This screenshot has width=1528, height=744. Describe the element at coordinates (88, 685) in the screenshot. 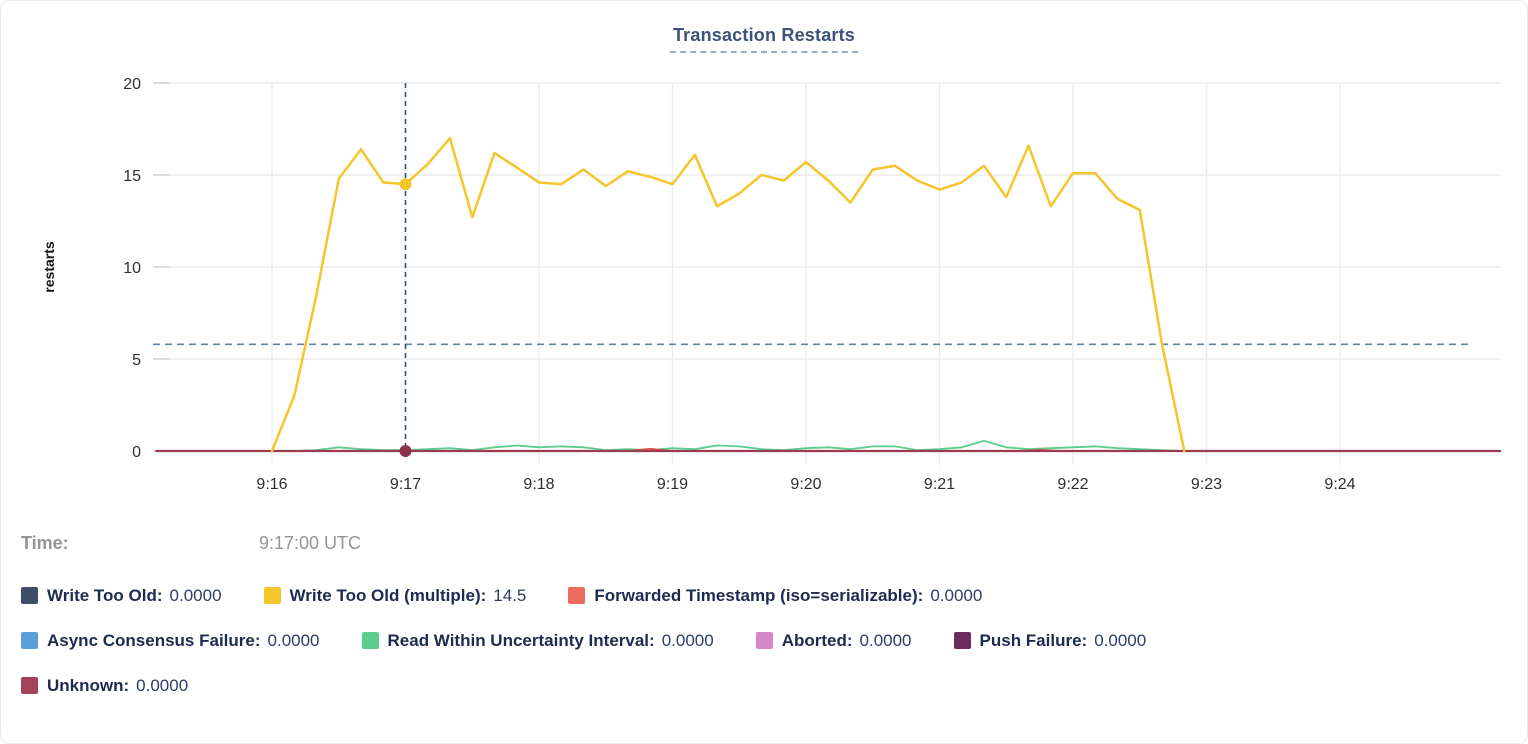

I see `legend-label: Unknown:` at that location.